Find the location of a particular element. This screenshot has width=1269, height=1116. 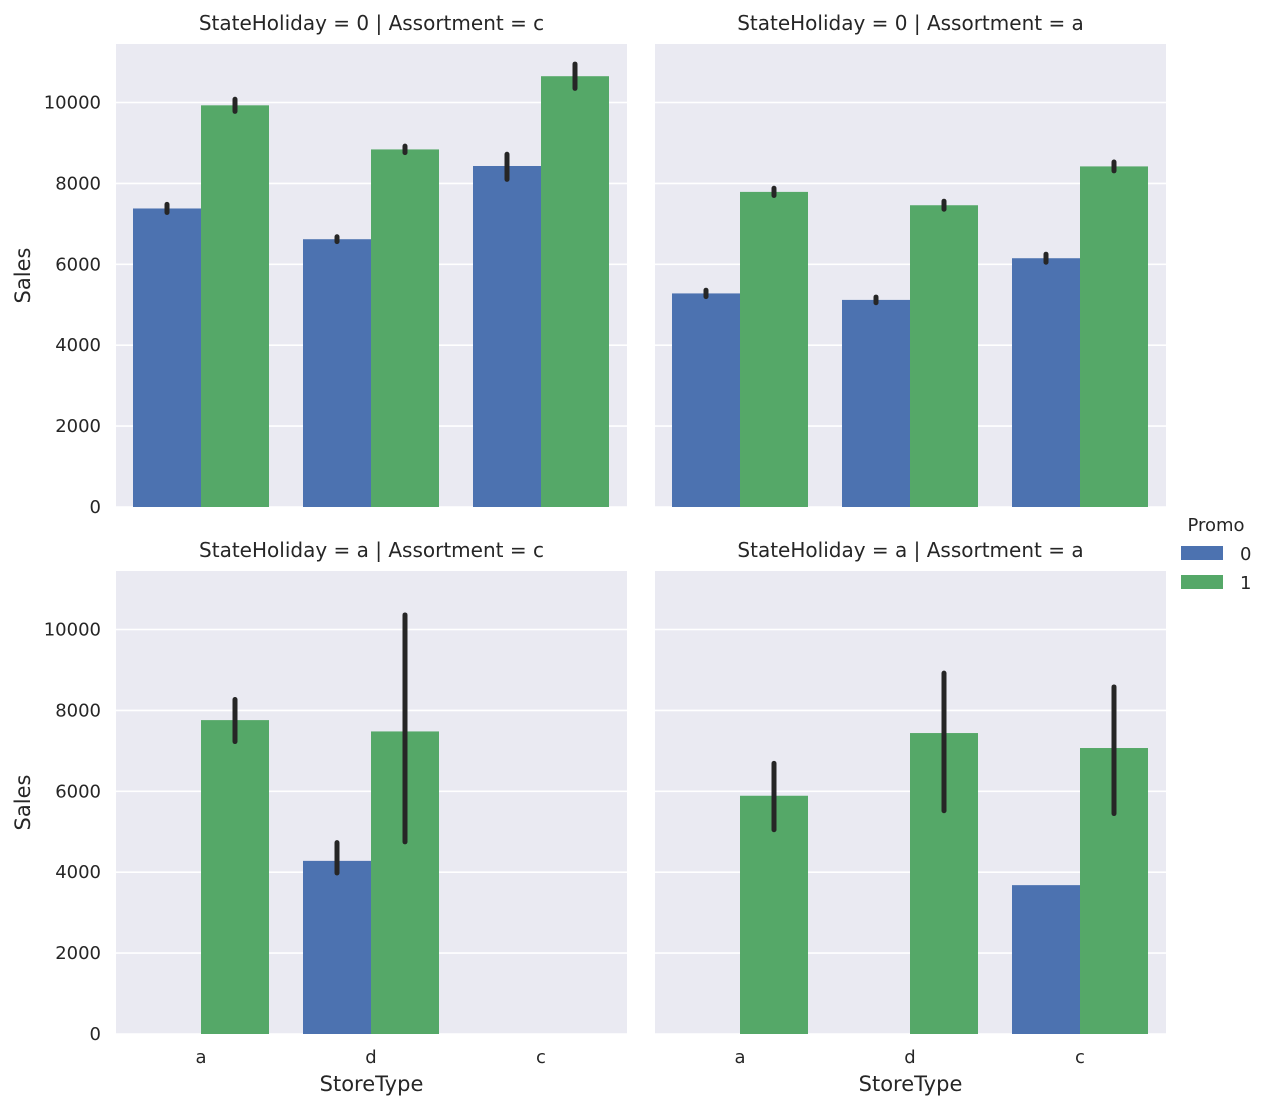

panel-title: StateHoliday = a | Assortment = c is located at coordinates (371, 550).